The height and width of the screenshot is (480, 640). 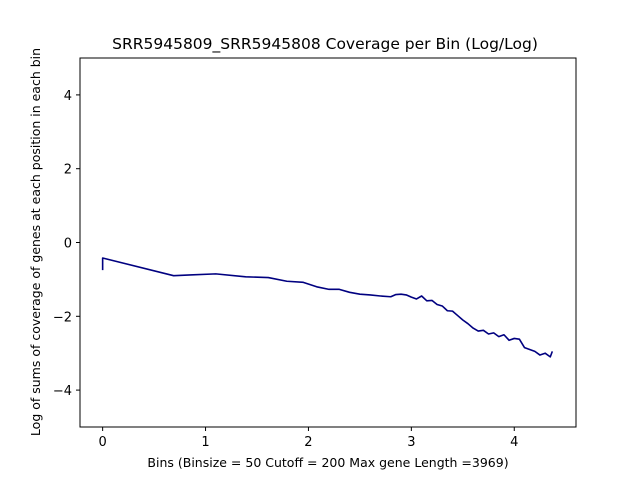 I want to click on x-tick-label: 1, so click(x=205, y=442).